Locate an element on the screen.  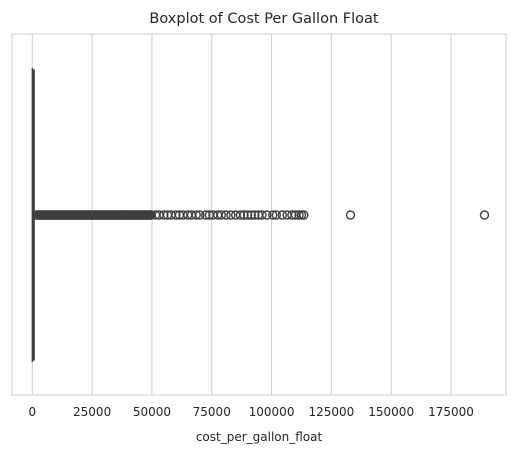
x-tick-label: 150000 is located at coordinates (391, 412).